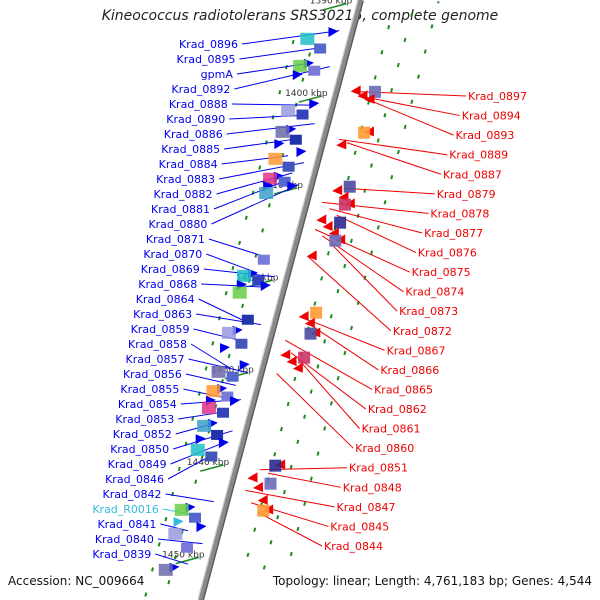 This screenshot has width=600, height=600. What do you see at coordinates (142, 434) in the screenshot?
I see `gene-label-forward: Krad_0852` at bounding box center [142, 434].